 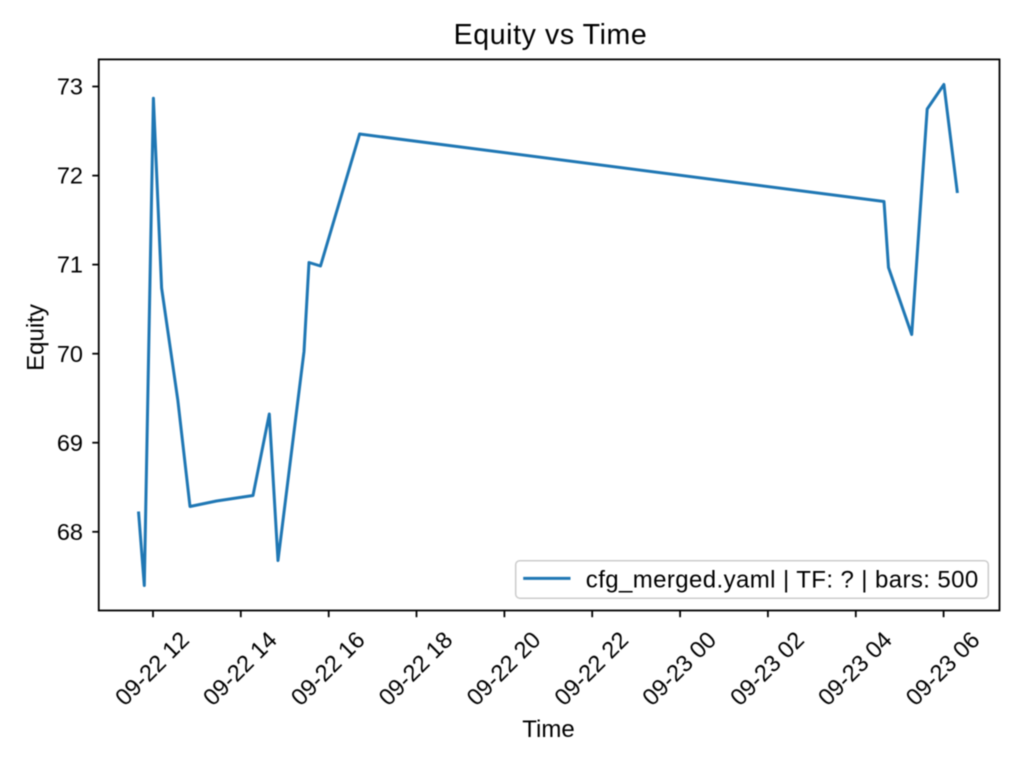 What do you see at coordinates (70, 443) in the screenshot?
I see `svg-text: 69` at bounding box center [70, 443].